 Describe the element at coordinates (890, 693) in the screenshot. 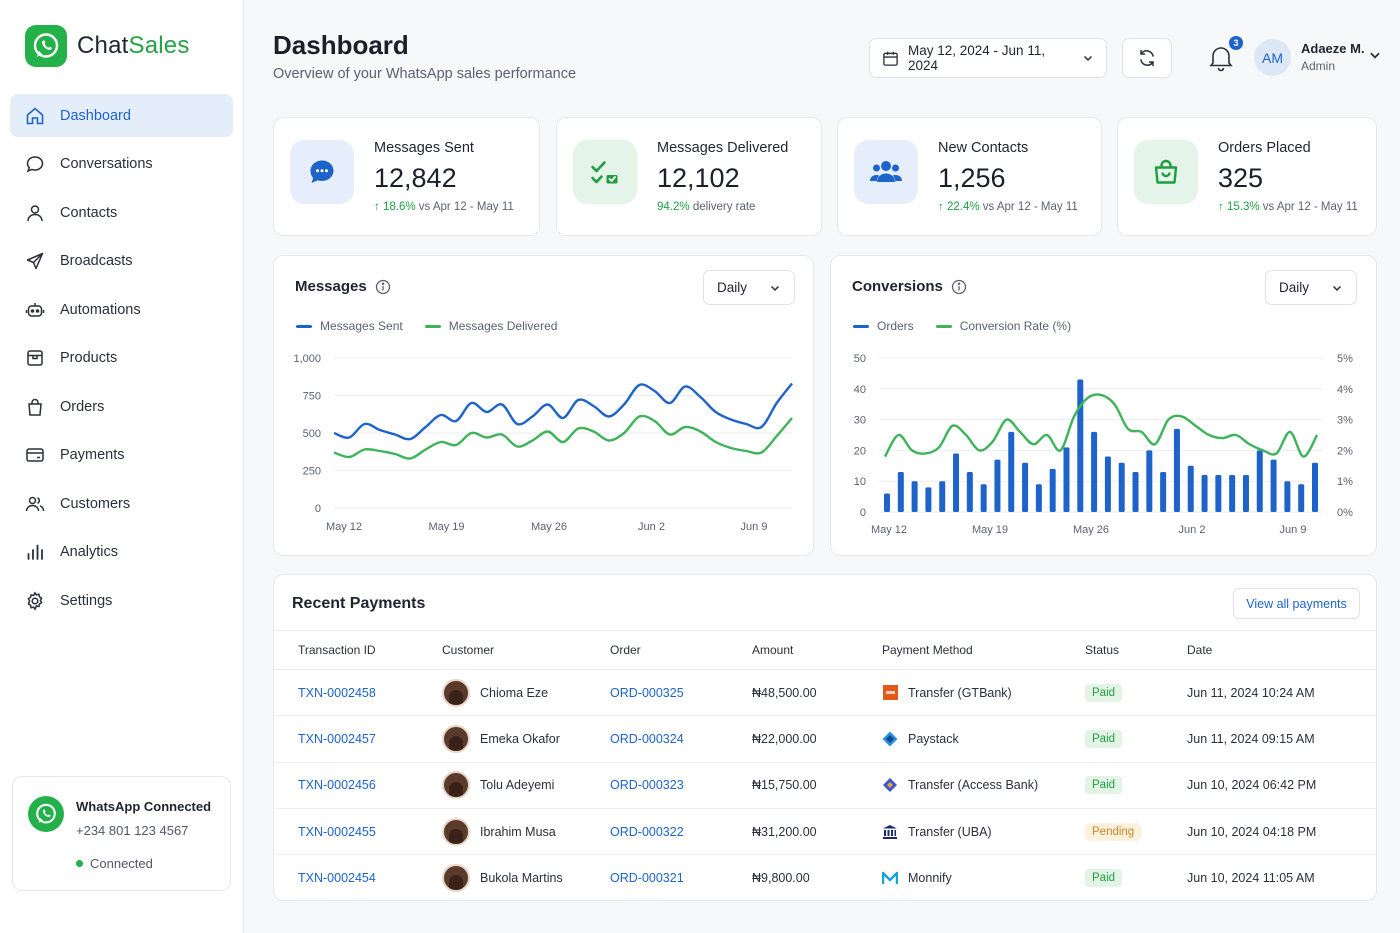

I see `gtbank-icon` at that location.